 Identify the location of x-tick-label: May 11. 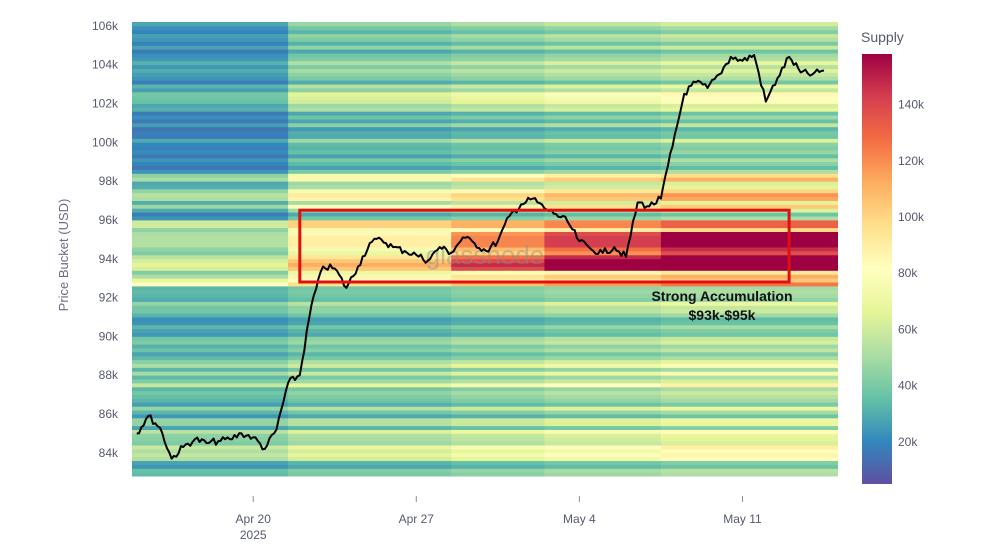
(742, 519).